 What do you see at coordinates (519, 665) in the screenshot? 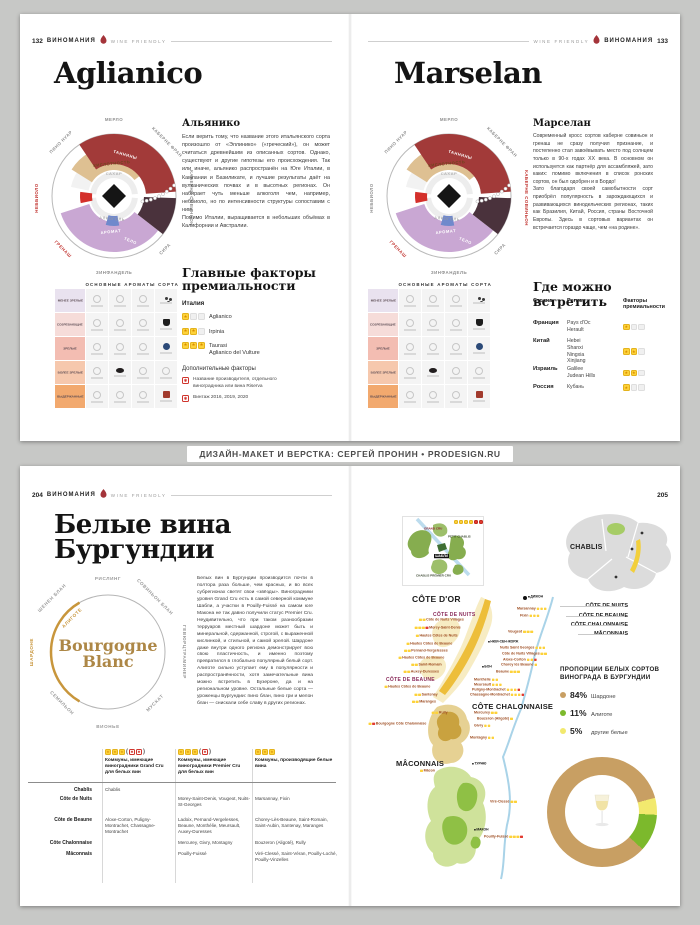
I see `map-commune-label: Chorey lès Beaune` at bounding box center [519, 665].